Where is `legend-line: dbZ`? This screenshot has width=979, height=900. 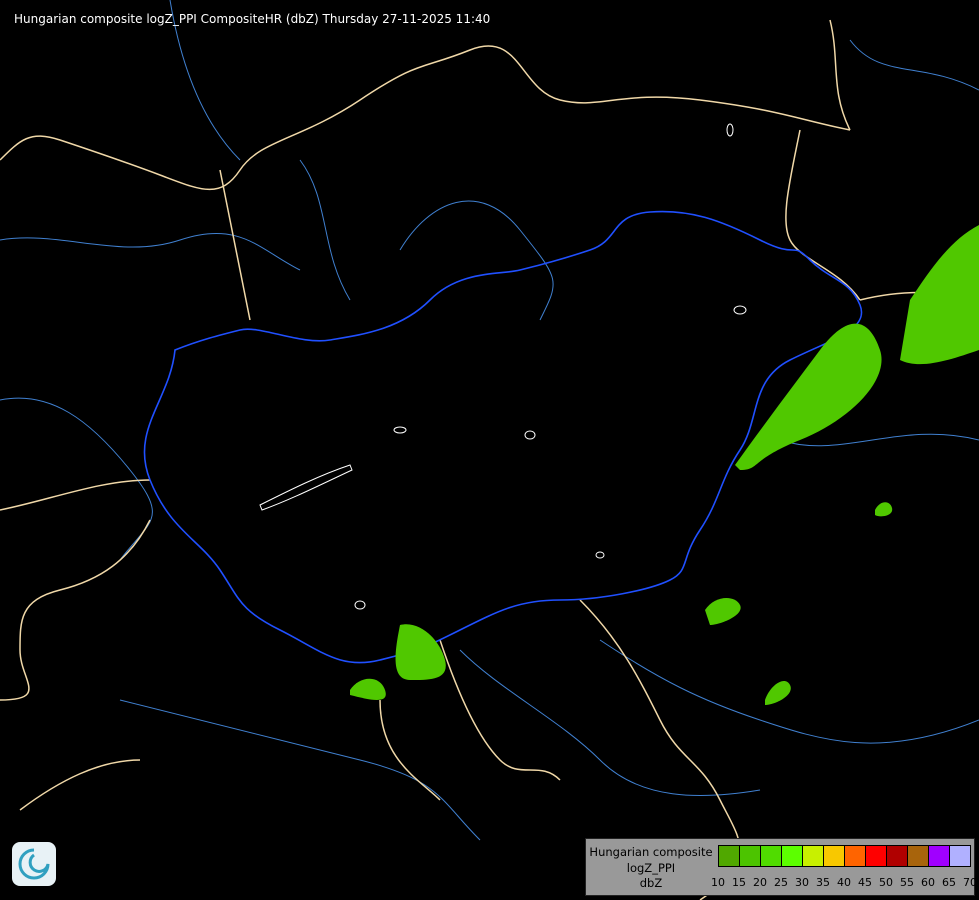 legend-line: dbZ is located at coordinates (651, 883).